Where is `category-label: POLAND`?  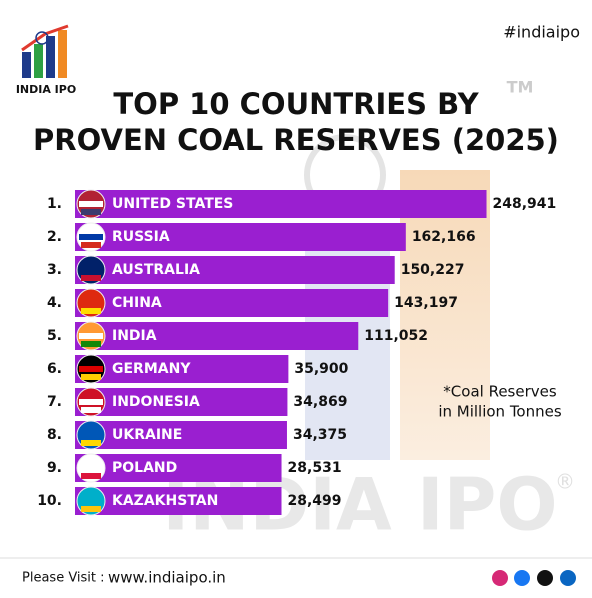 category-label: POLAND is located at coordinates (144, 468).